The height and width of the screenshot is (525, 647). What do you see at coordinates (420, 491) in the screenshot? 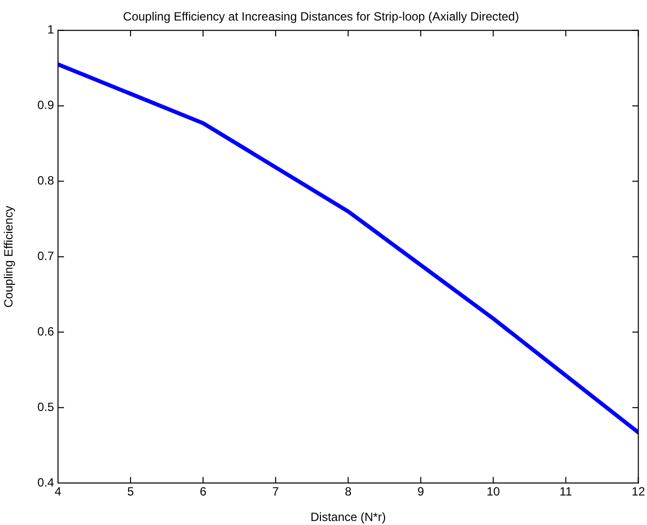
I see `x-tick-label: 9` at bounding box center [420, 491].